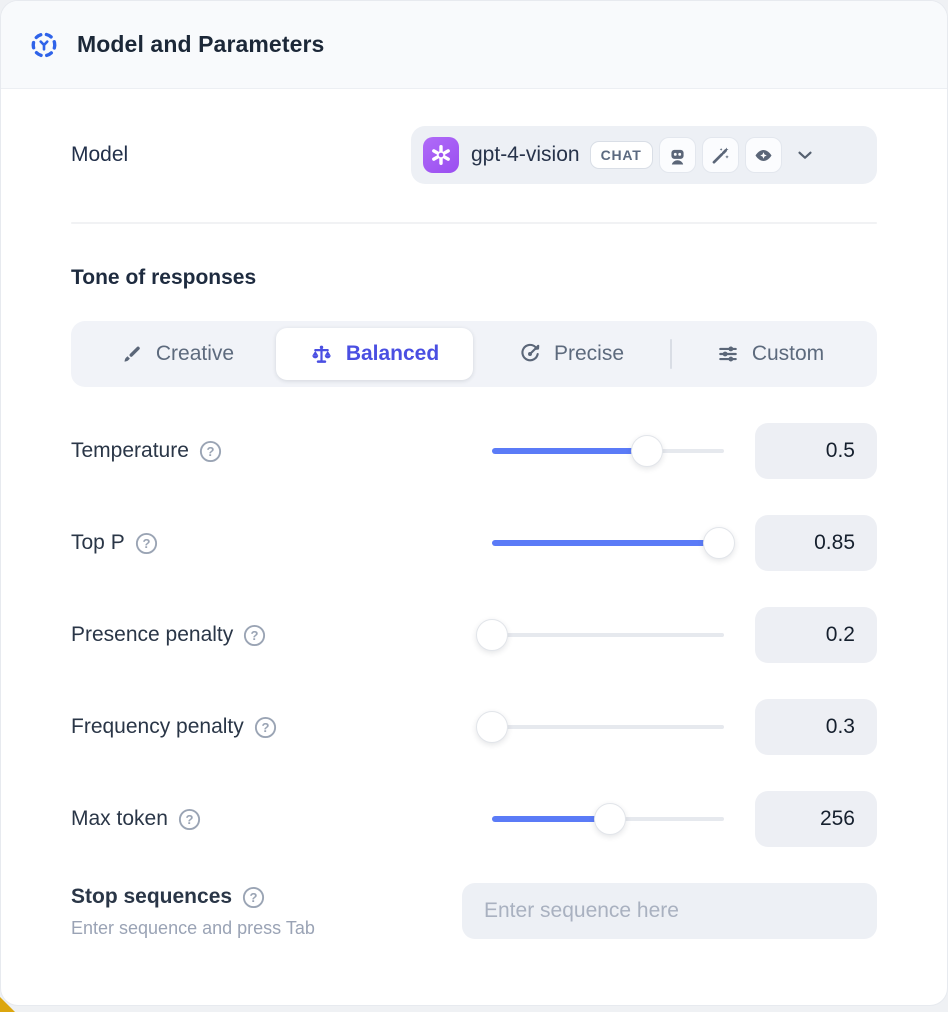 This screenshot has height=1012, width=948. I want to click on panel-title: Model and Parameters, so click(201, 44).